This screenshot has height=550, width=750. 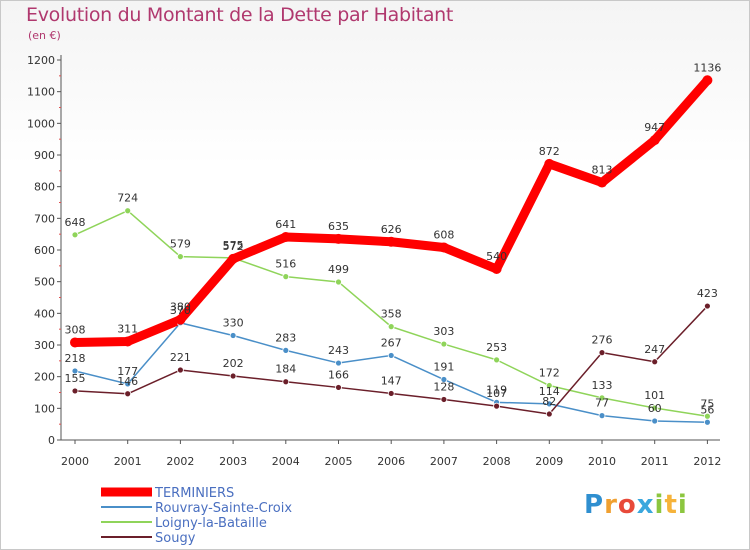 I want to click on data-label: 572, so click(x=233, y=246).